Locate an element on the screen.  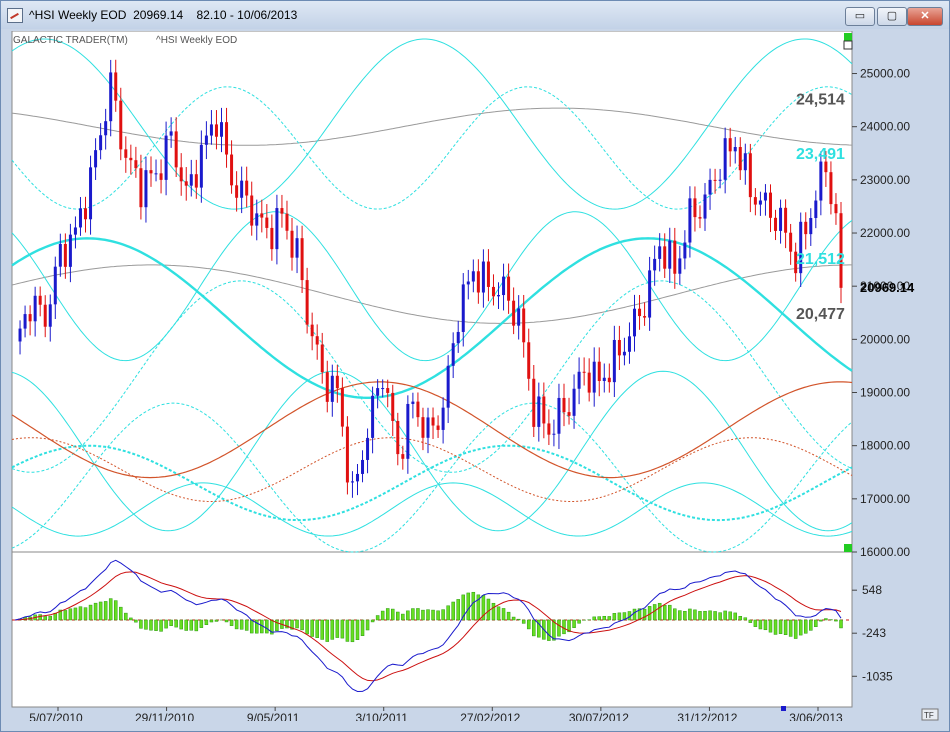
time-marker is located at coordinates (783, 708).